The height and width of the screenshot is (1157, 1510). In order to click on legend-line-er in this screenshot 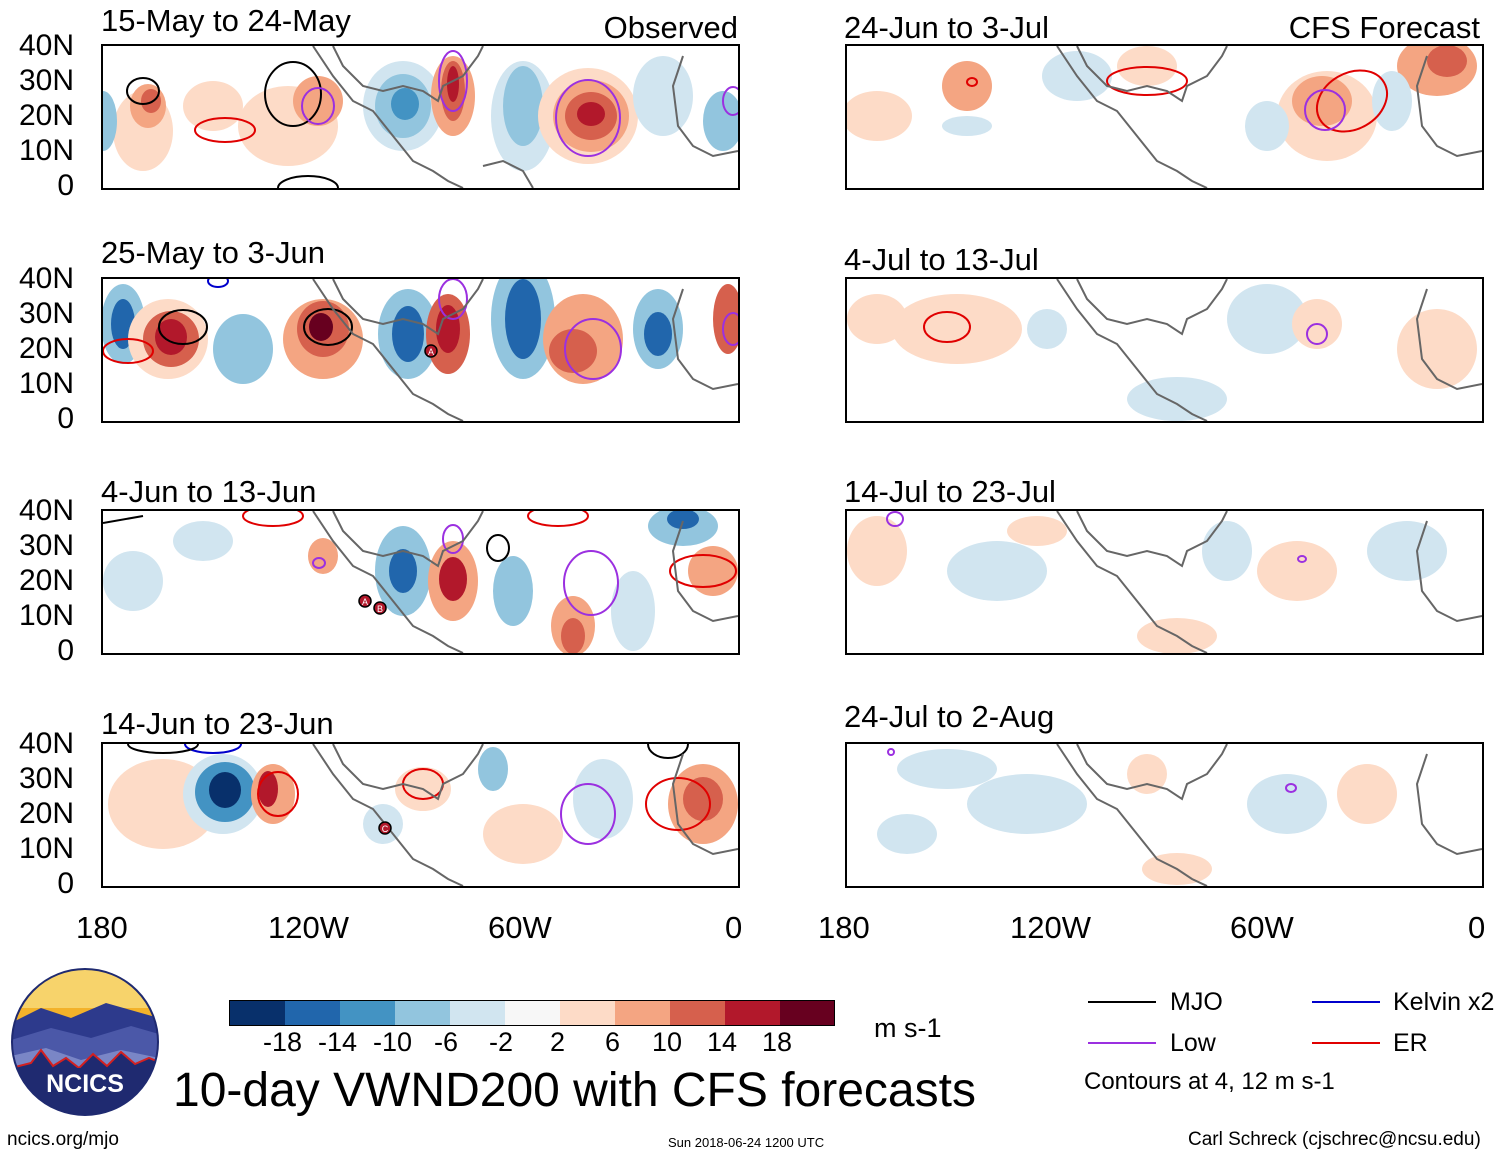, I will do `click(1346, 1043)`.